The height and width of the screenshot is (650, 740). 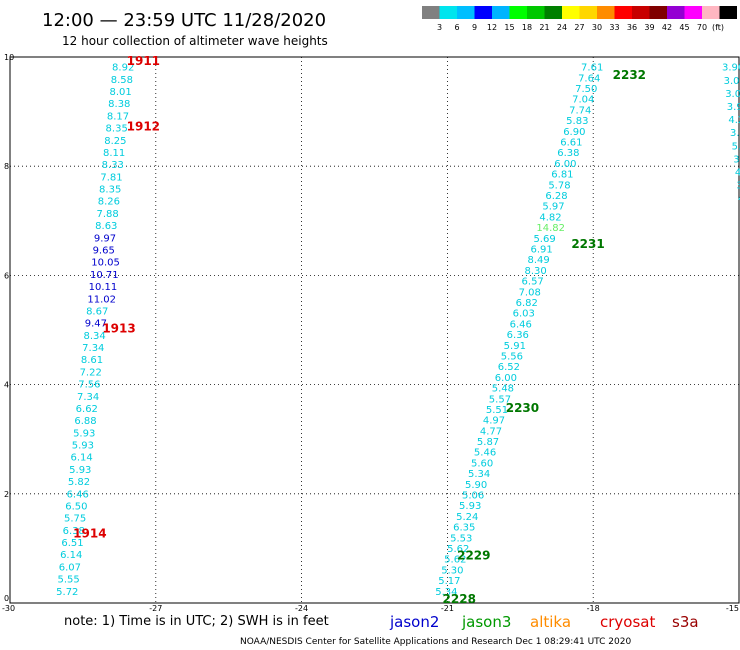 What do you see at coordinates (492, 27) in the screenshot?
I see `colorbar-label: 12` at bounding box center [492, 27].